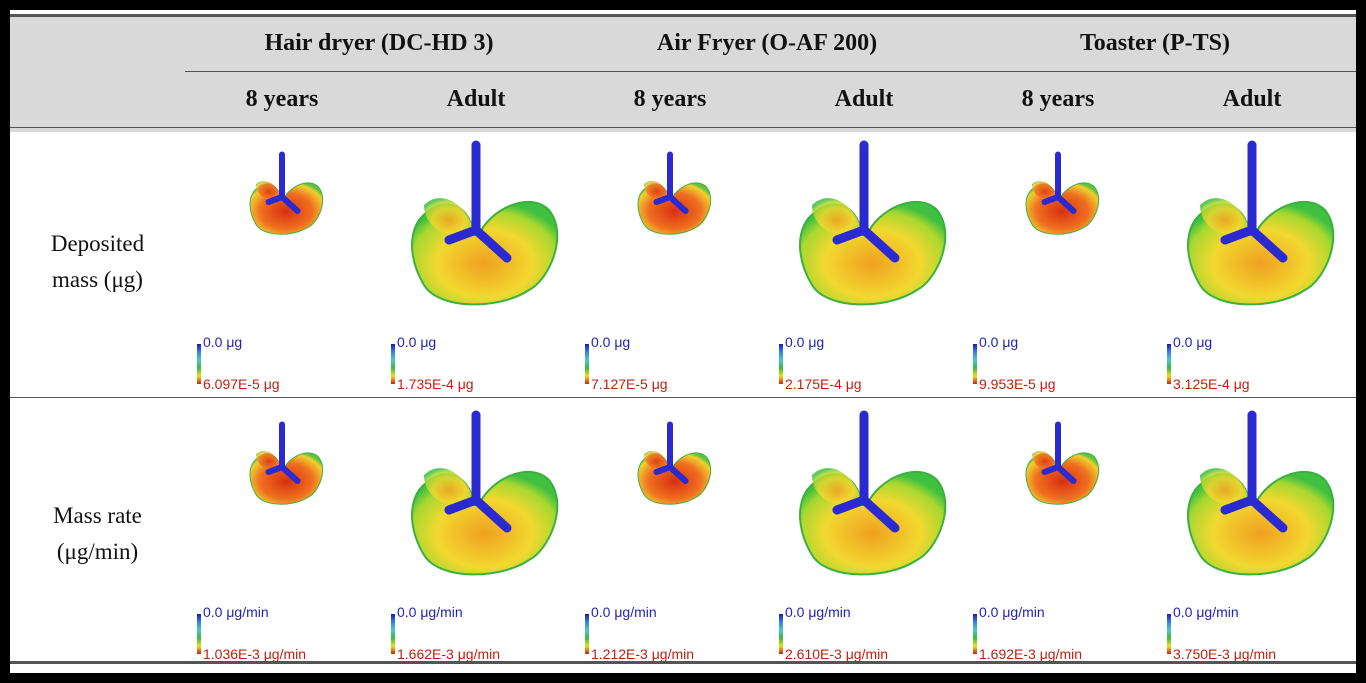 This screenshot has width=1366, height=683. I want to click on row-label-mass-rate: Mass rate (μg/min), so click(97, 534).